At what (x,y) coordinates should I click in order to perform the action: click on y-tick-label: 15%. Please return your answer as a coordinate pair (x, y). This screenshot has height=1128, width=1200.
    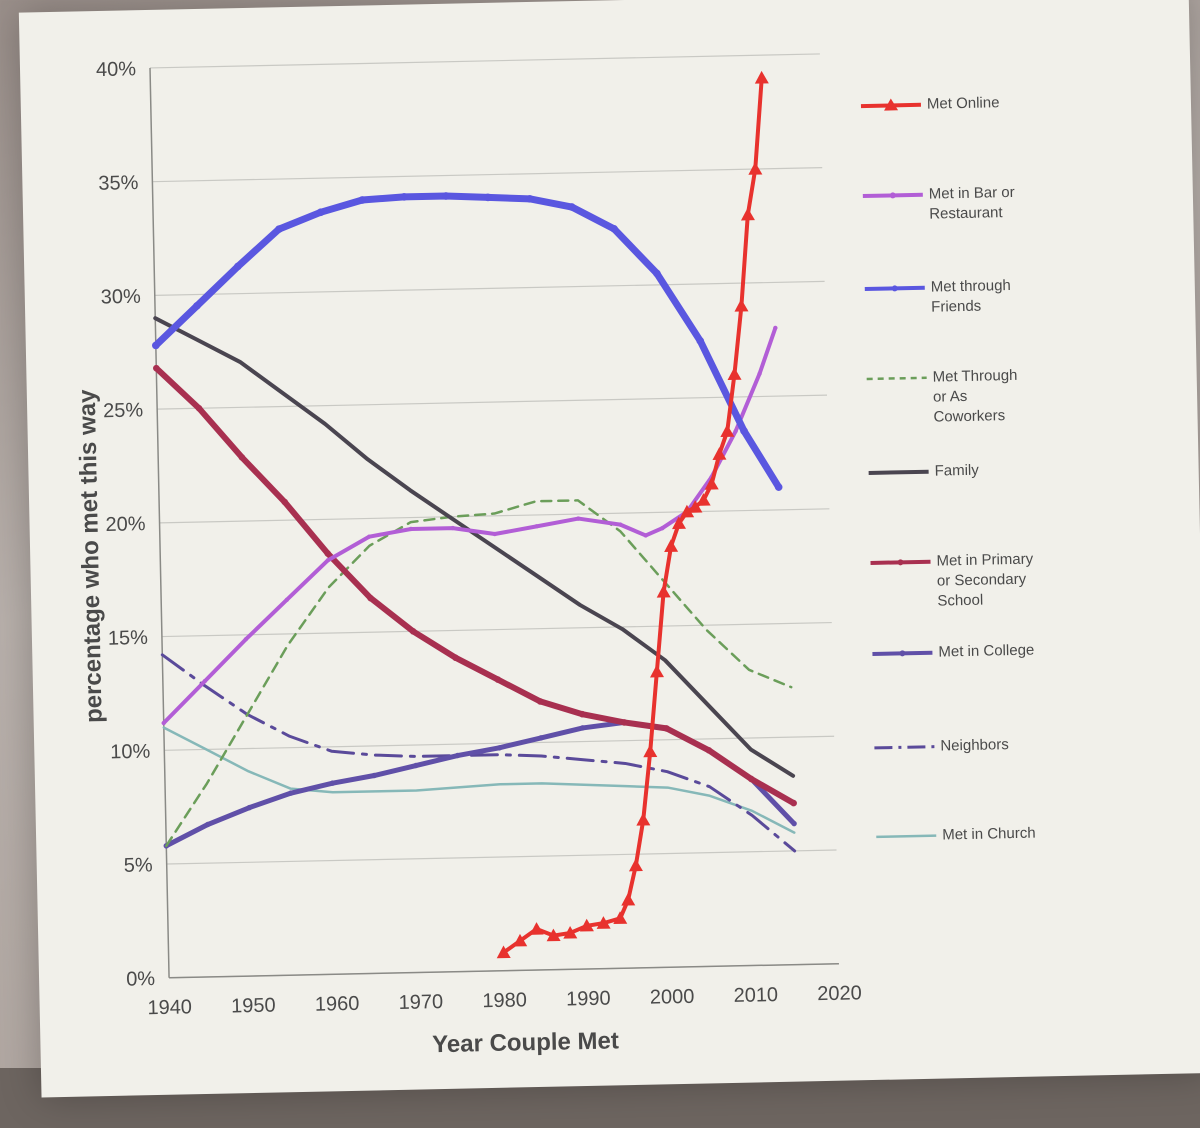
    Looking at the image, I should click on (128, 638).